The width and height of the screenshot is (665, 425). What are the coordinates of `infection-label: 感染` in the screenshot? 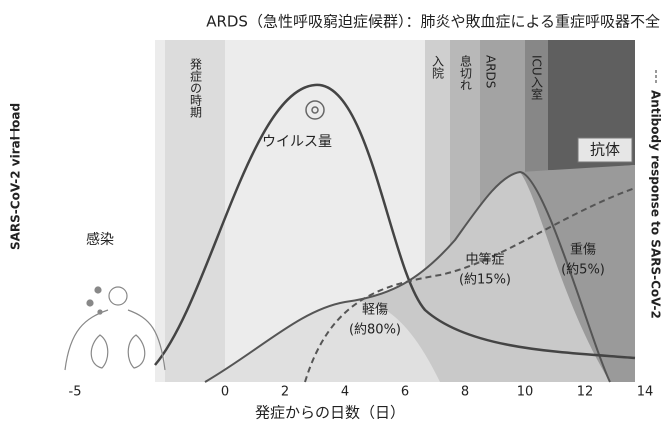 It's located at (100, 239).